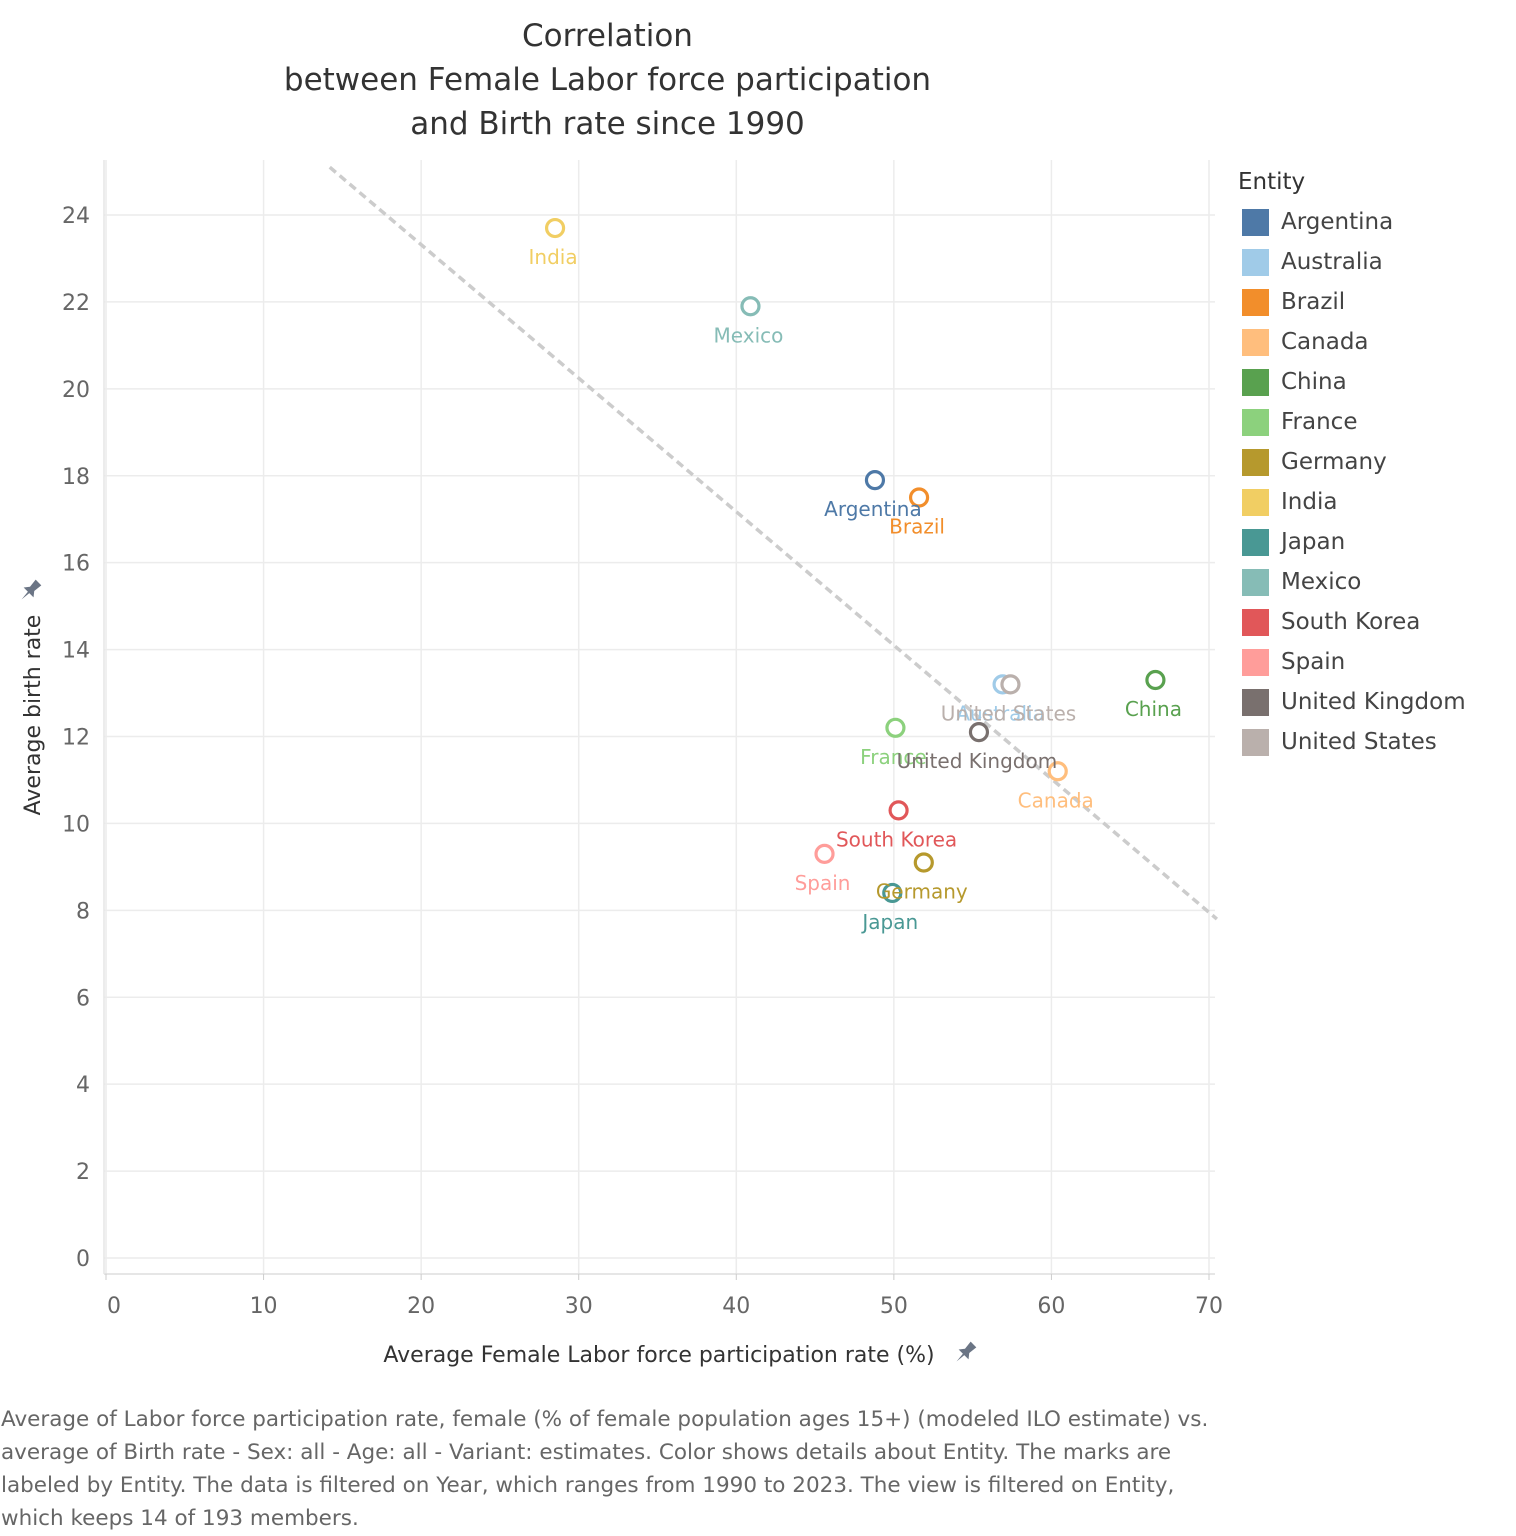 This screenshot has width=1516, height=1536. I want to click on legend-item: Canada, so click(1373, 342).